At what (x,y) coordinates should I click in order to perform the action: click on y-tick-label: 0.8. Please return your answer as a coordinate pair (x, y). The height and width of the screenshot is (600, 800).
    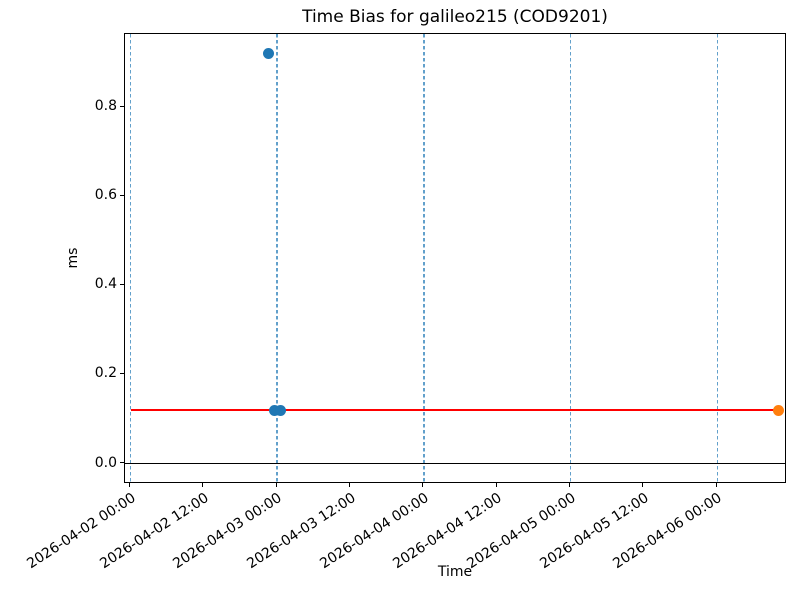
    Looking at the image, I should click on (105, 106).